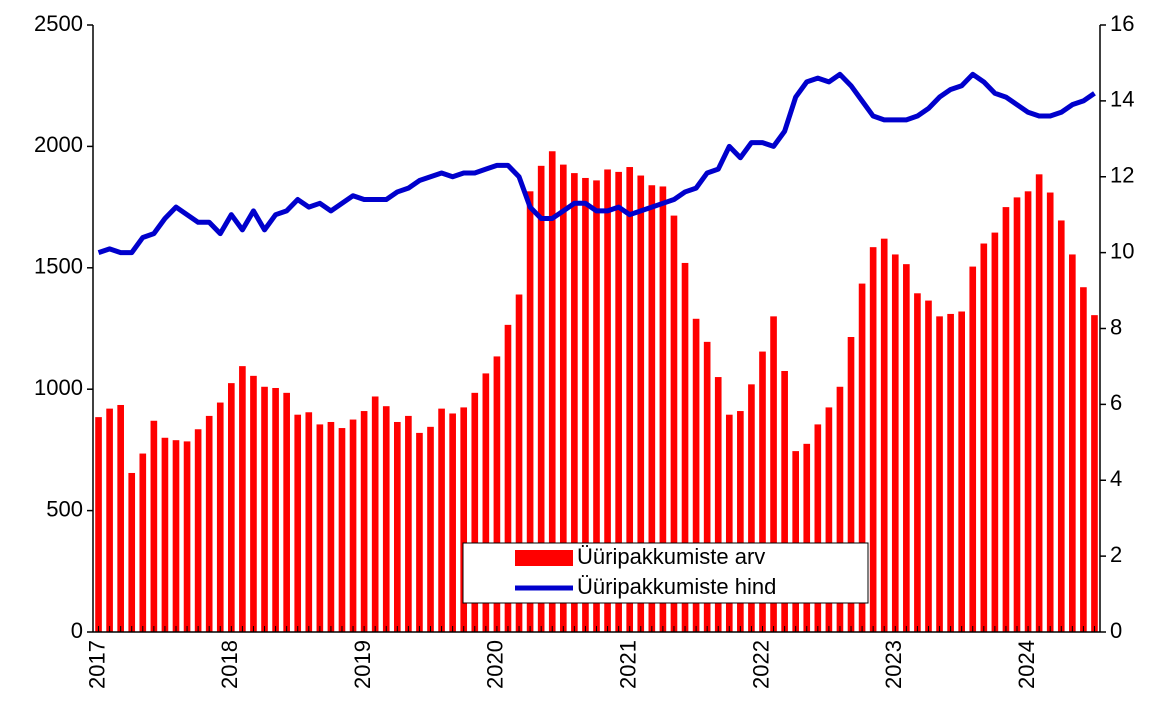  Describe the element at coordinates (1116, 326) in the screenshot. I see `y2-tick-label: 8` at that location.